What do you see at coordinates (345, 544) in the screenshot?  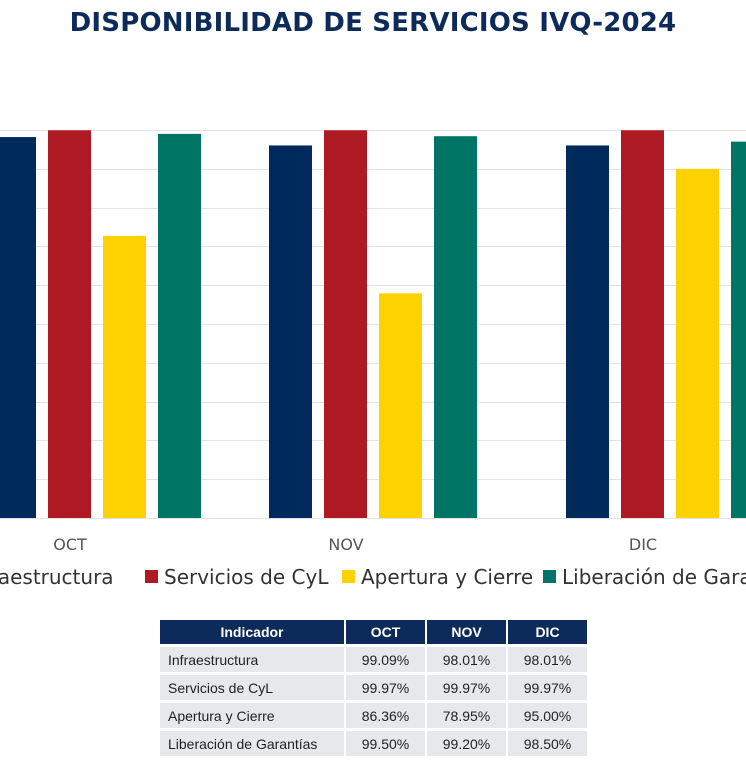 I see `x-tick-label: NOV` at bounding box center [345, 544].